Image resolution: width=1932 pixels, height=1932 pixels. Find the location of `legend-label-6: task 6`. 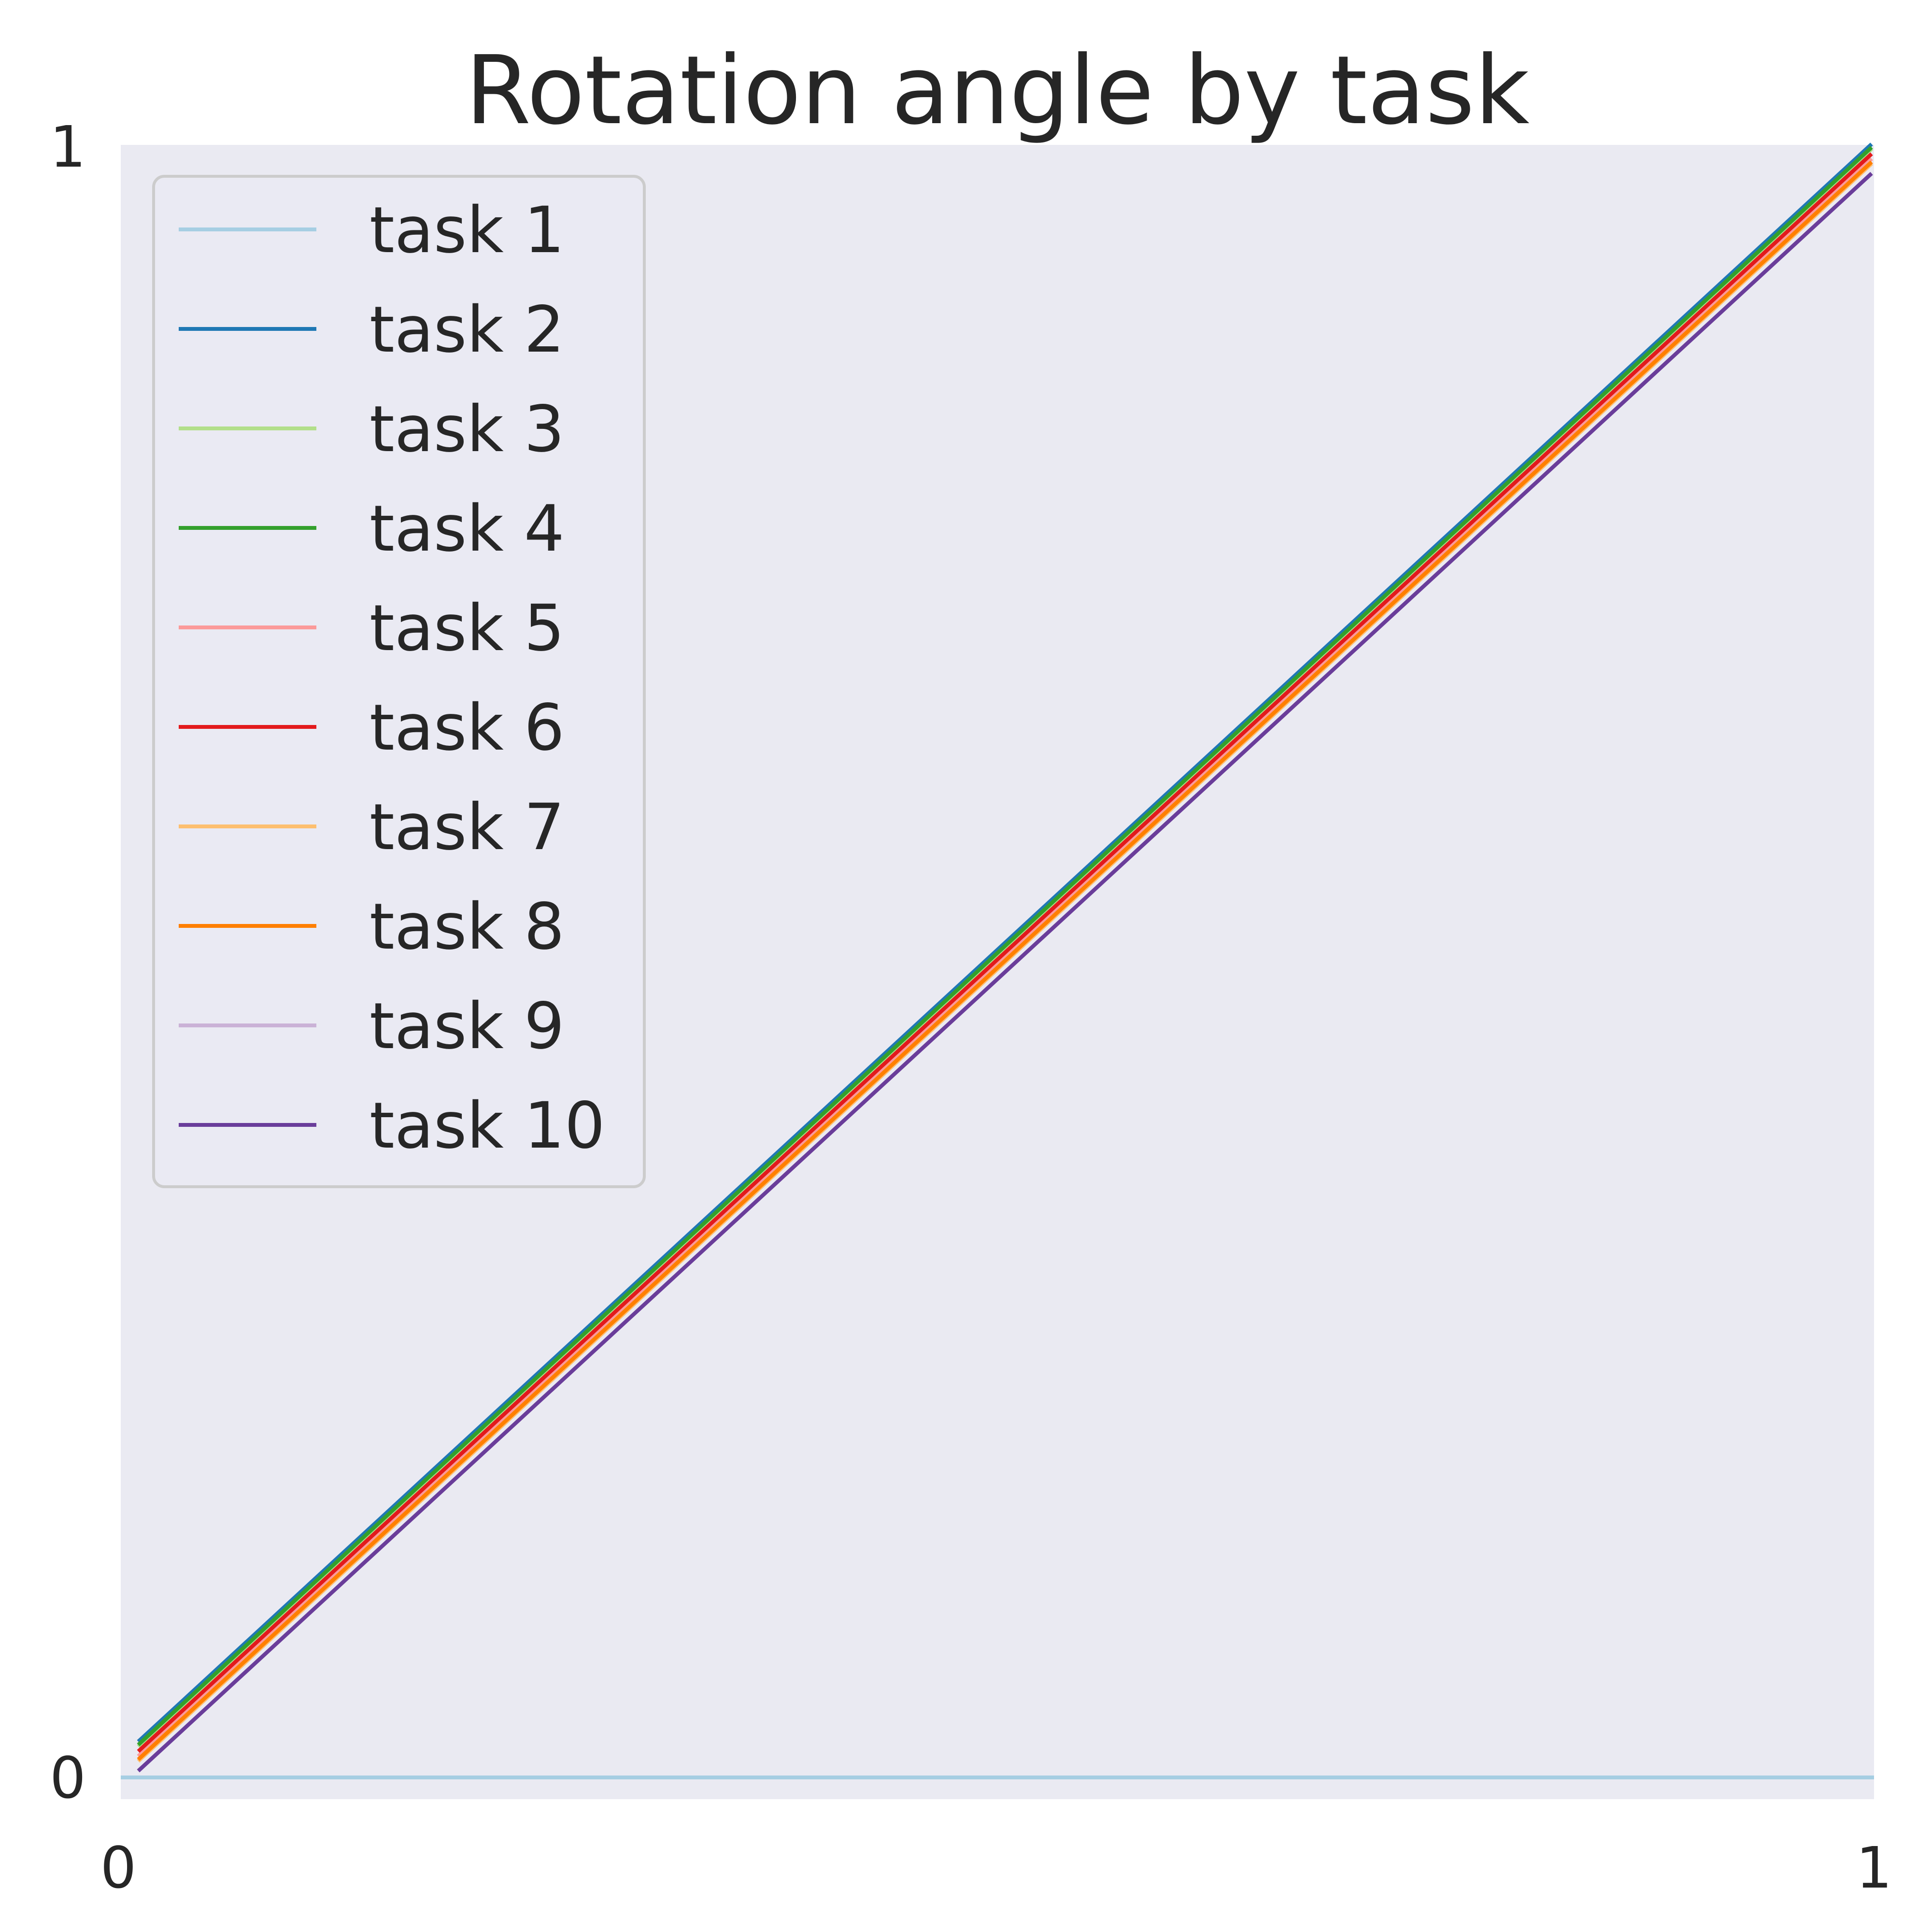

legend-label-6: task 6 is located at coordinates (467, 728).